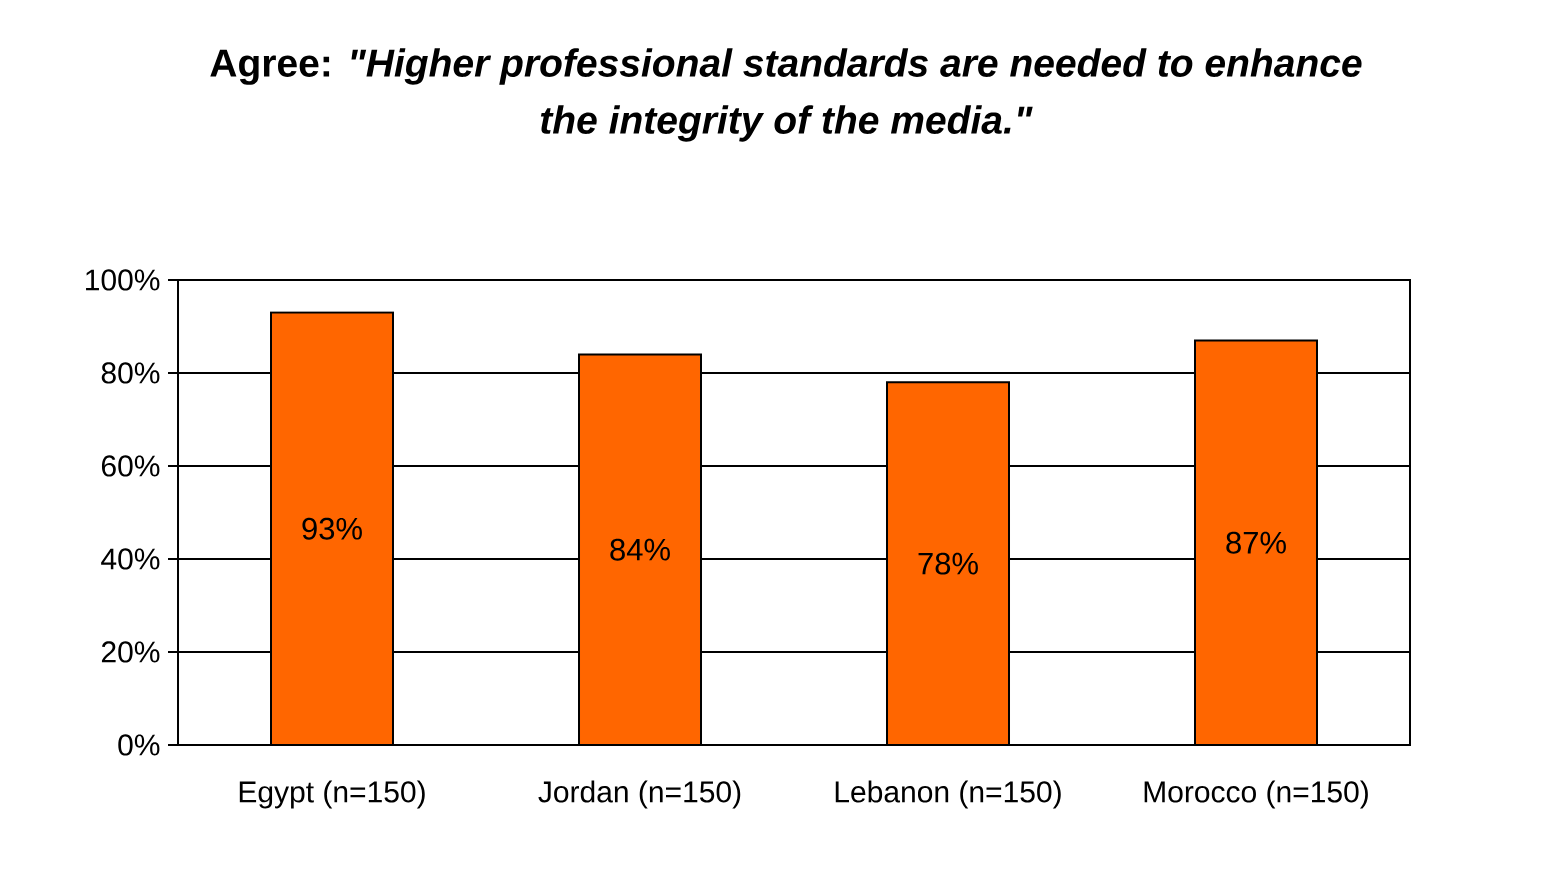  What do you see at coordinates (139, 745) in the screenshot?
I see `y-tick-label: 0%` at bounding box center [139, 745].